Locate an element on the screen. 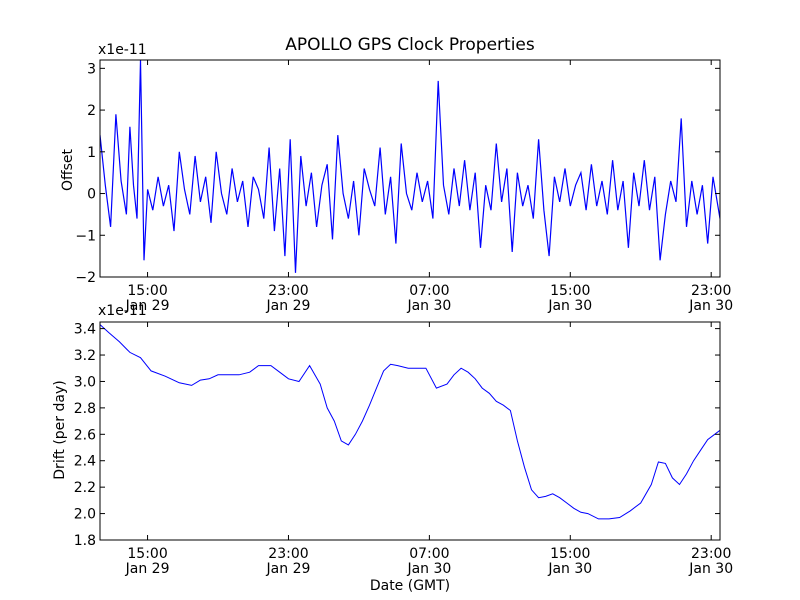 The image size is (800, 600). offset-x-tick-label-0: 15:00 Jan 29 is located at coordinates (147, 298).